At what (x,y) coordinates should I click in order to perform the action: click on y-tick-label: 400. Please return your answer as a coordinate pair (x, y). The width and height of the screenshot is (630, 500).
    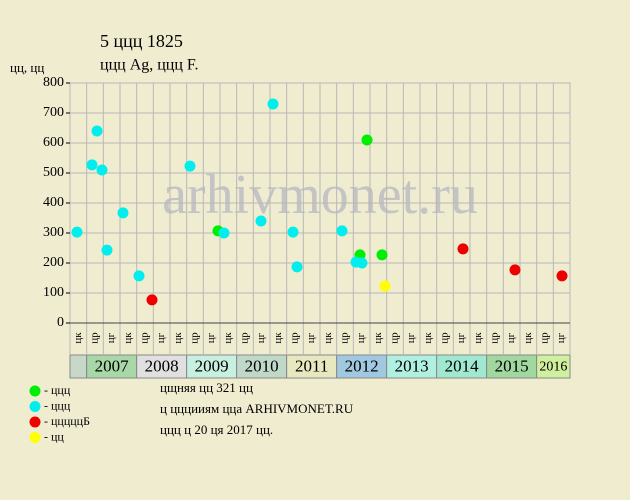
    Looking at the image, I should click on (53, 202).